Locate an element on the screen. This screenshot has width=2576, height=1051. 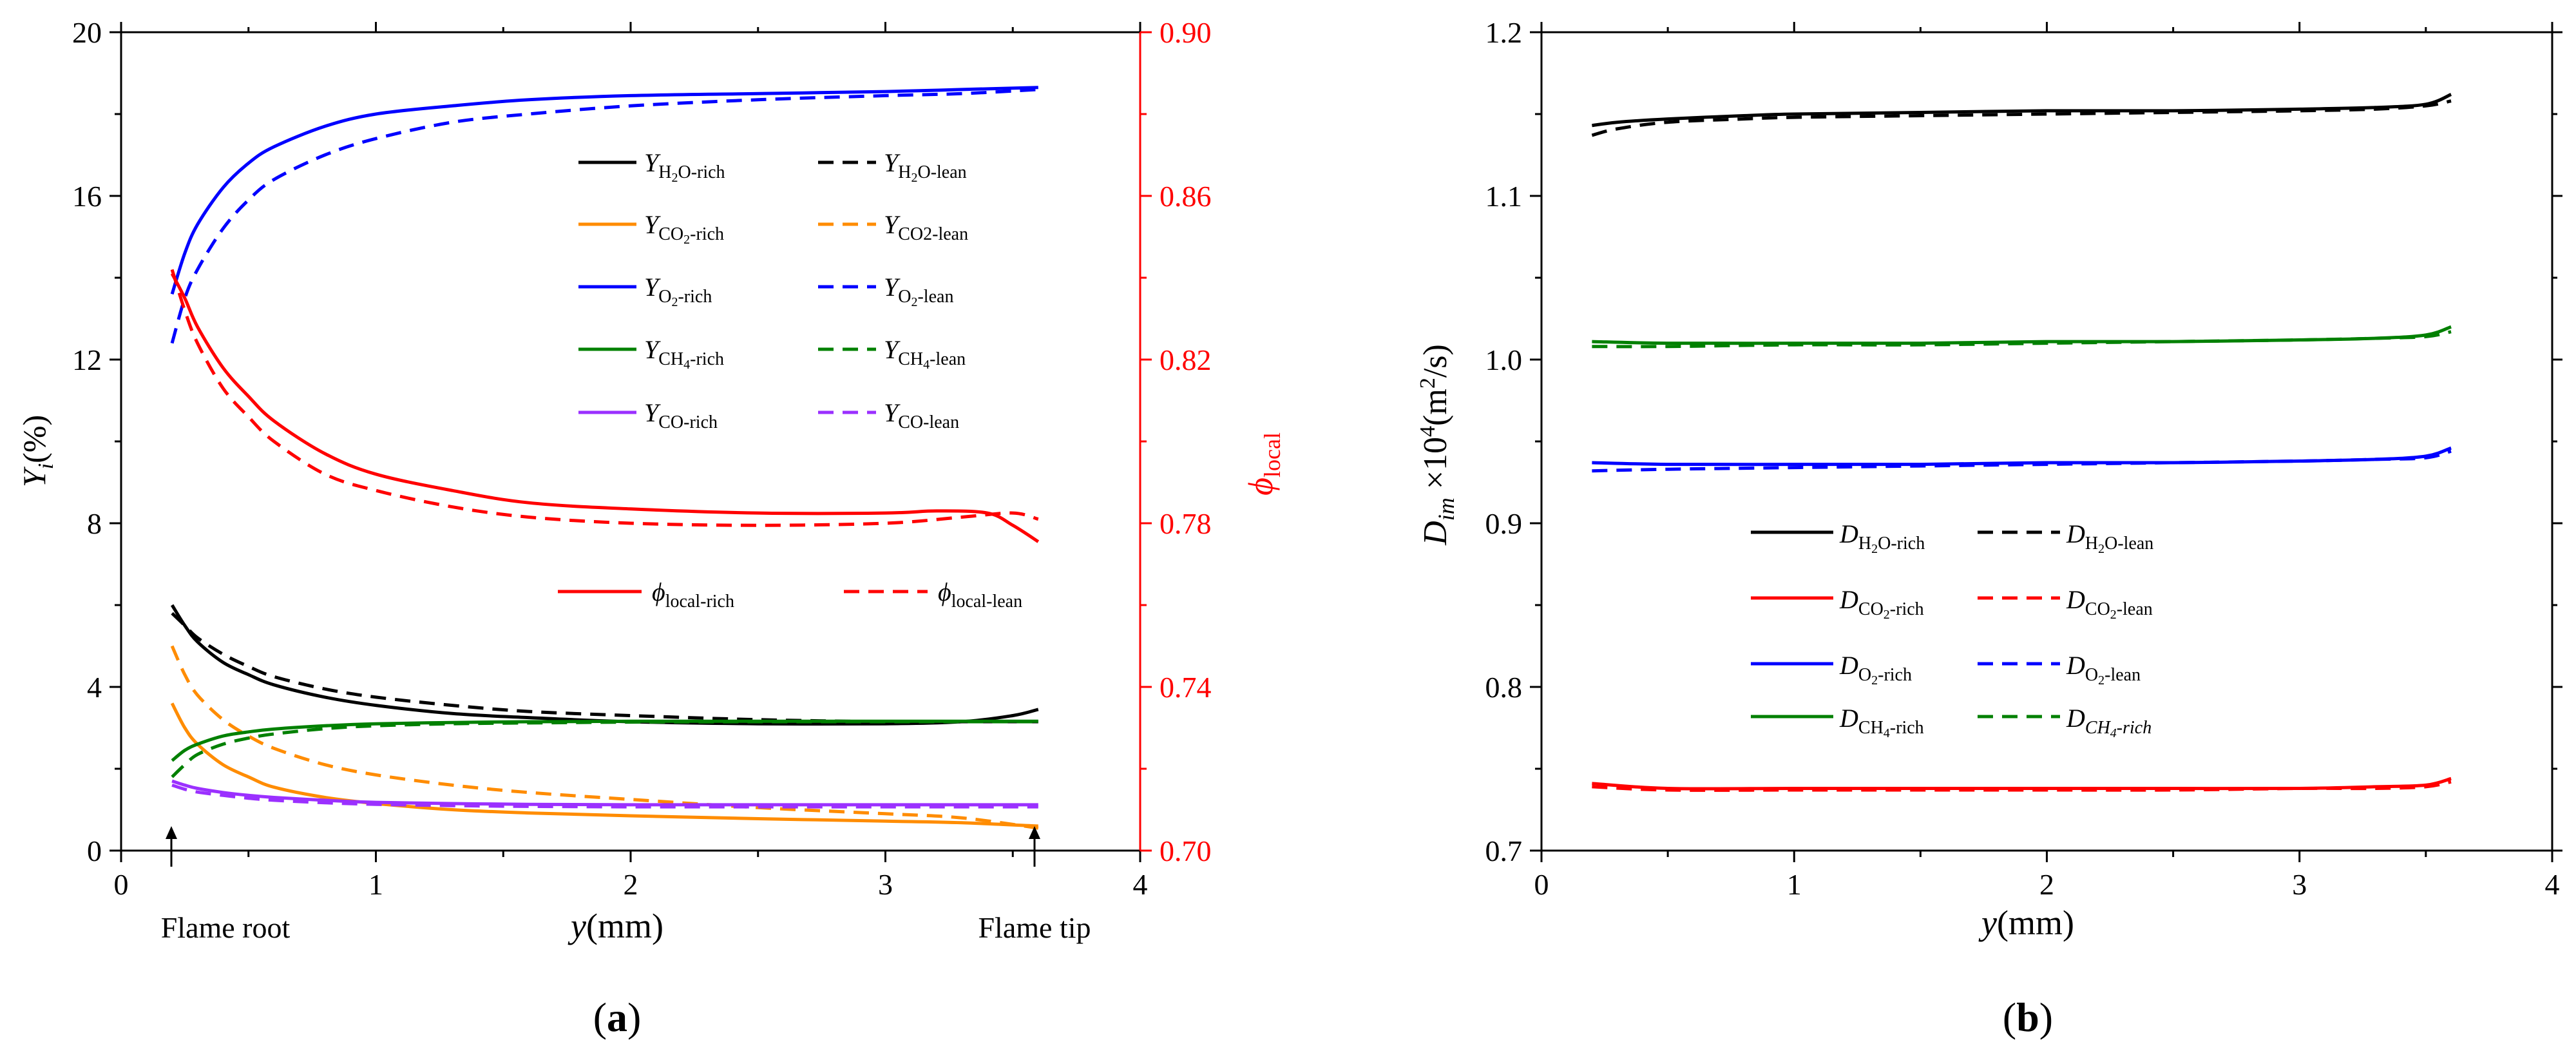
a-series-CO2-rich is located at coordinates (604, 765).